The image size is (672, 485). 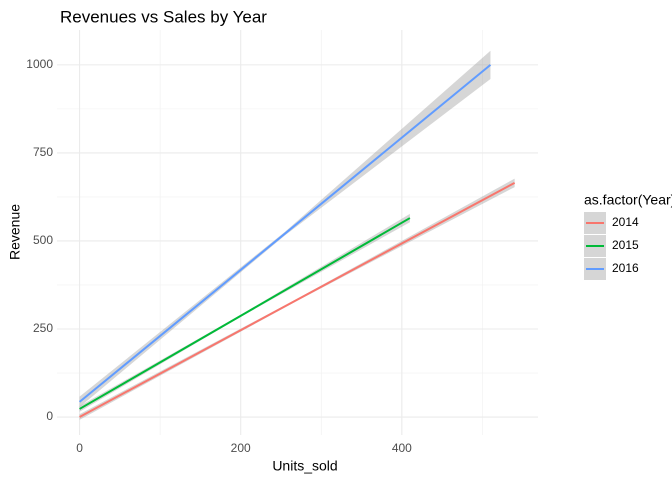 I want to click on x-tick-label: 0, so click(x=79, y=448).